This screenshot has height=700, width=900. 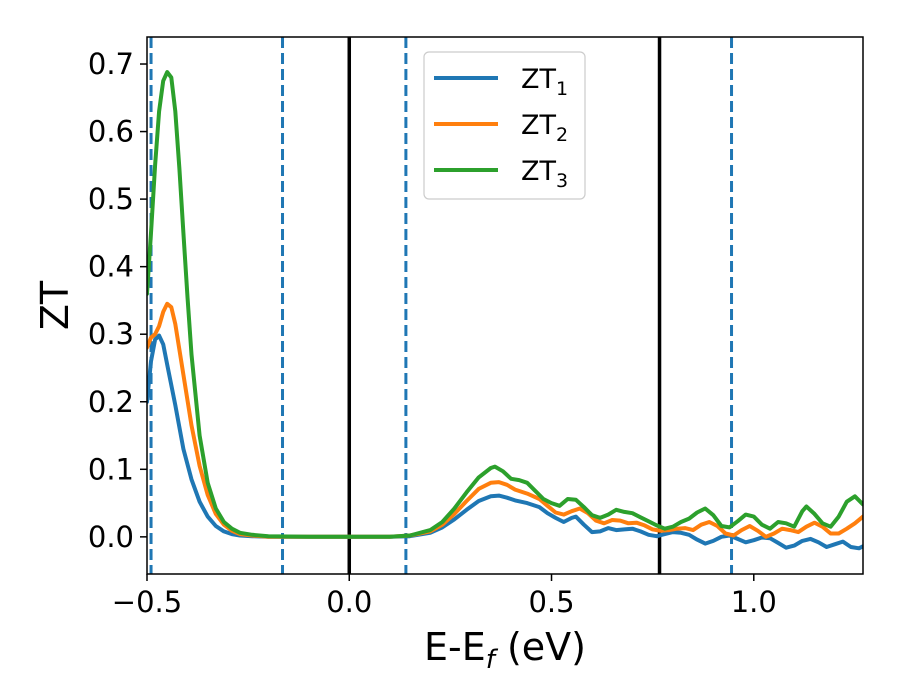 What do you see at coordinates (505, 650) in the screenshot?
I see `x-axis-label: E-Ef (eV)` at bounding box center [505, 650].